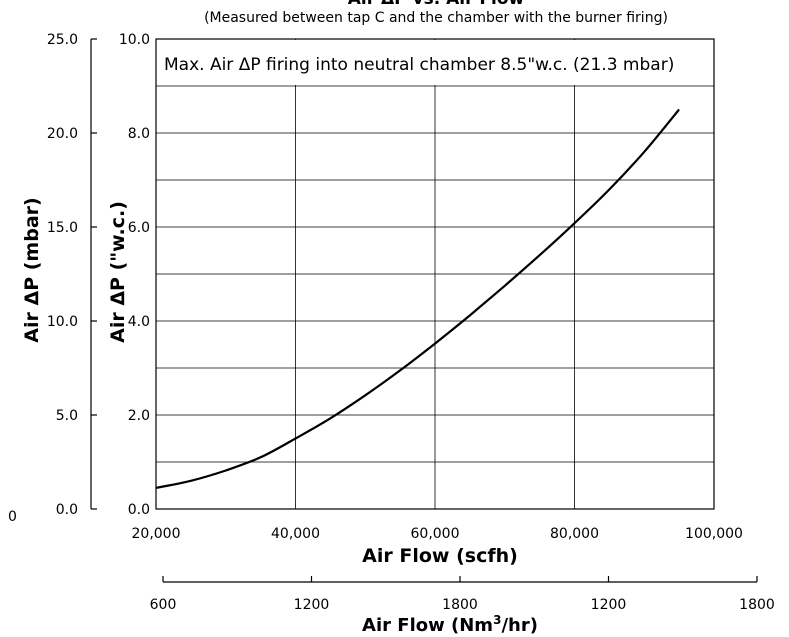  Describe the element at coordinates (62, 228) in the screenshot. I see `y2-tick-label: 15.0` at that location.